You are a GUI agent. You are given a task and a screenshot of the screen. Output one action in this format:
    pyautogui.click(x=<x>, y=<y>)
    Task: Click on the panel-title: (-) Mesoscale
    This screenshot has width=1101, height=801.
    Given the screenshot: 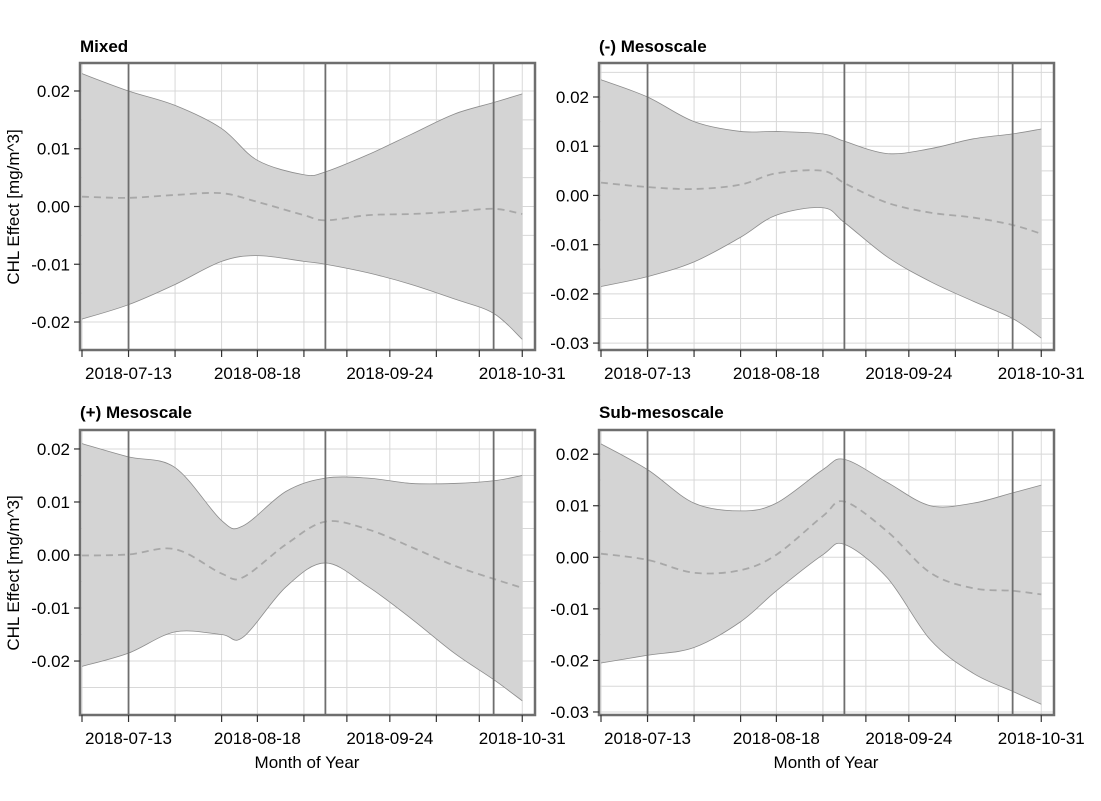 What is the action you would take?
    pyautogui.click(x=653, y=46)
    